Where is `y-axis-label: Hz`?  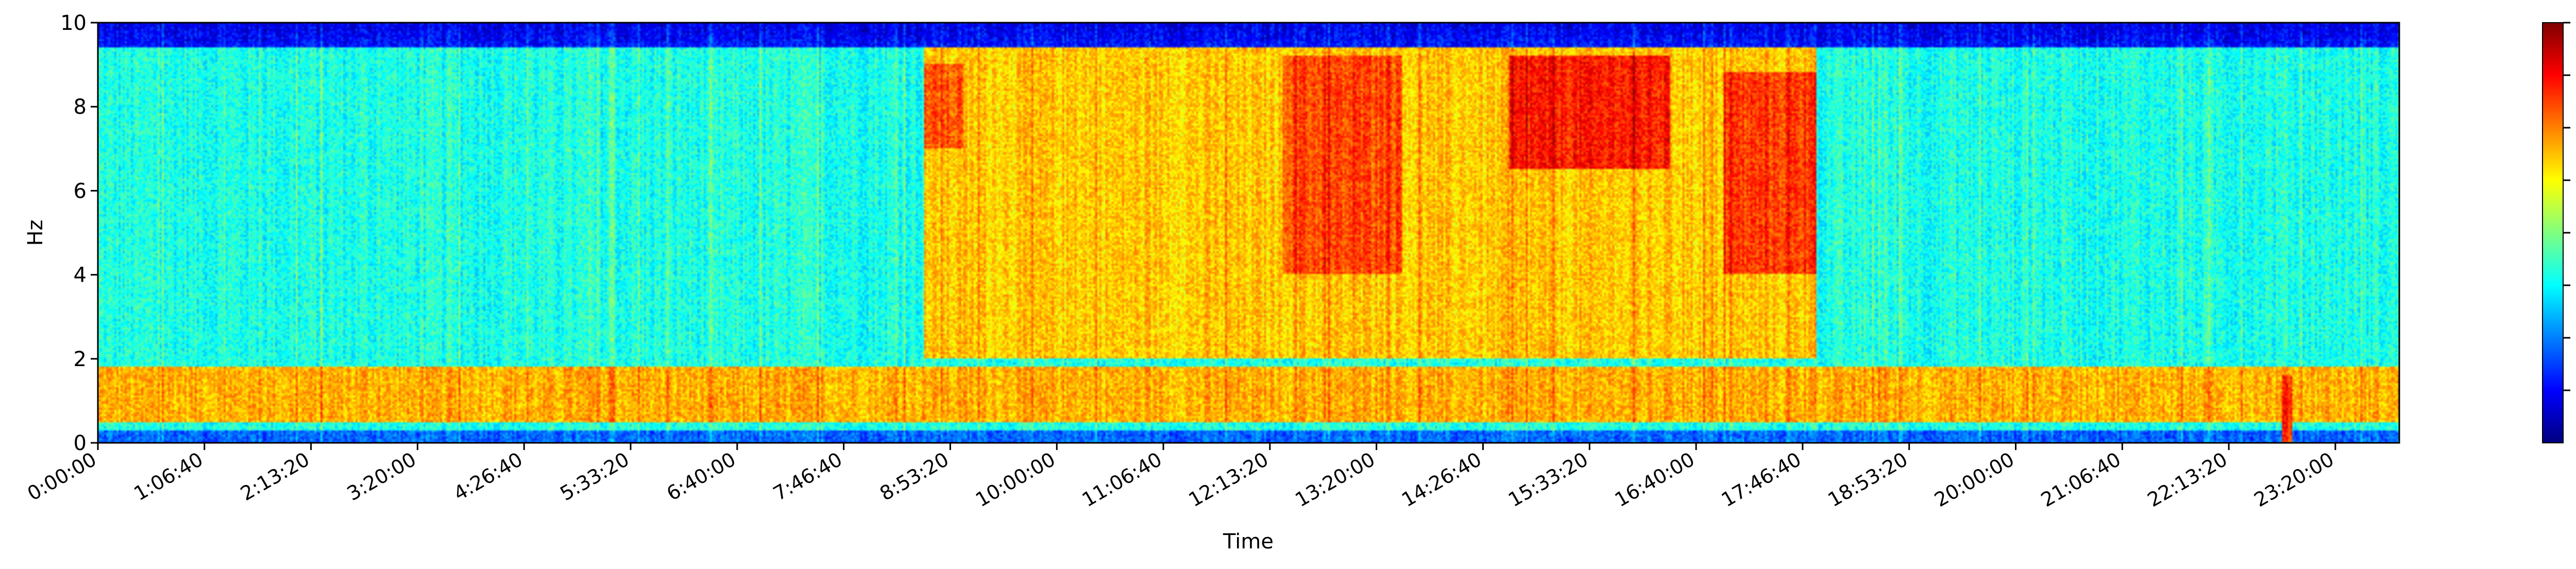
y-axis-label: Hz is located at coordinates (35, 232).